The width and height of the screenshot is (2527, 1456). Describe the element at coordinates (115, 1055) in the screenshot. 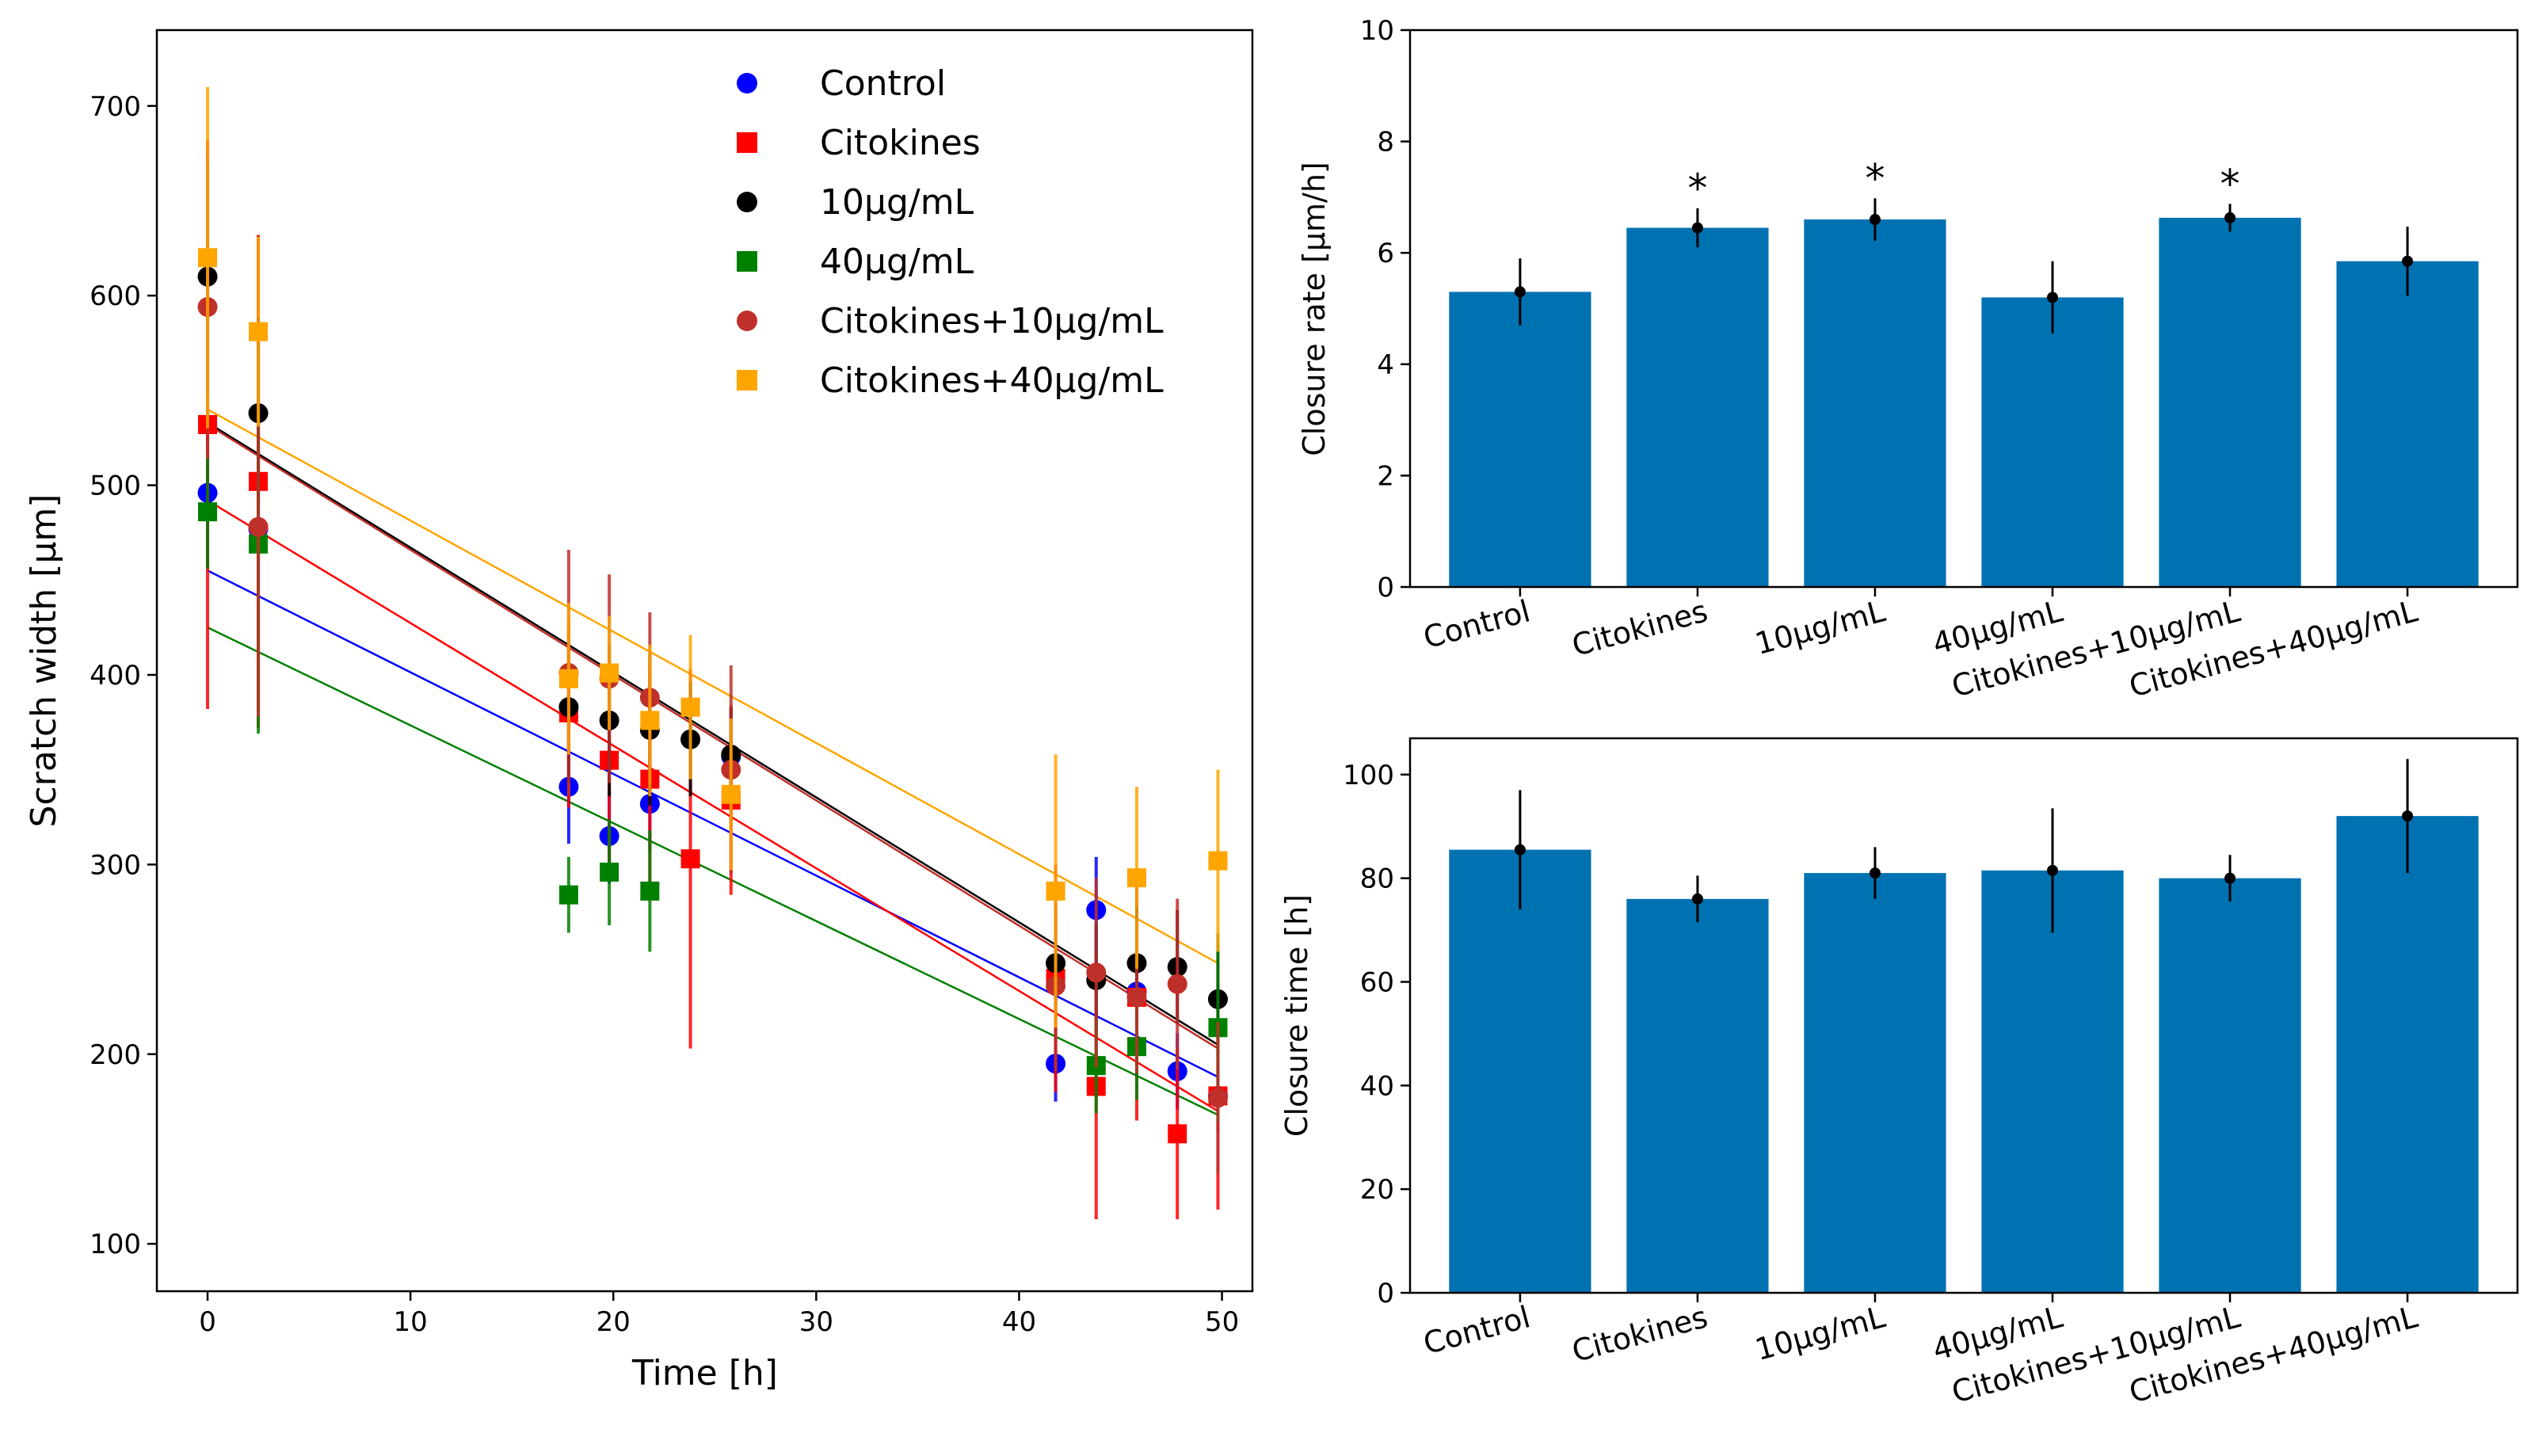

I see `y-tick-label: 200` at that location.